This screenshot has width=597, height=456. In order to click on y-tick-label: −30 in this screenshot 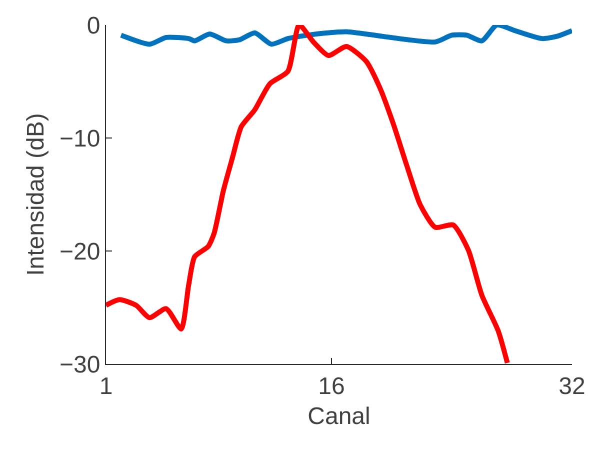, I will do `click(79, 364)`.